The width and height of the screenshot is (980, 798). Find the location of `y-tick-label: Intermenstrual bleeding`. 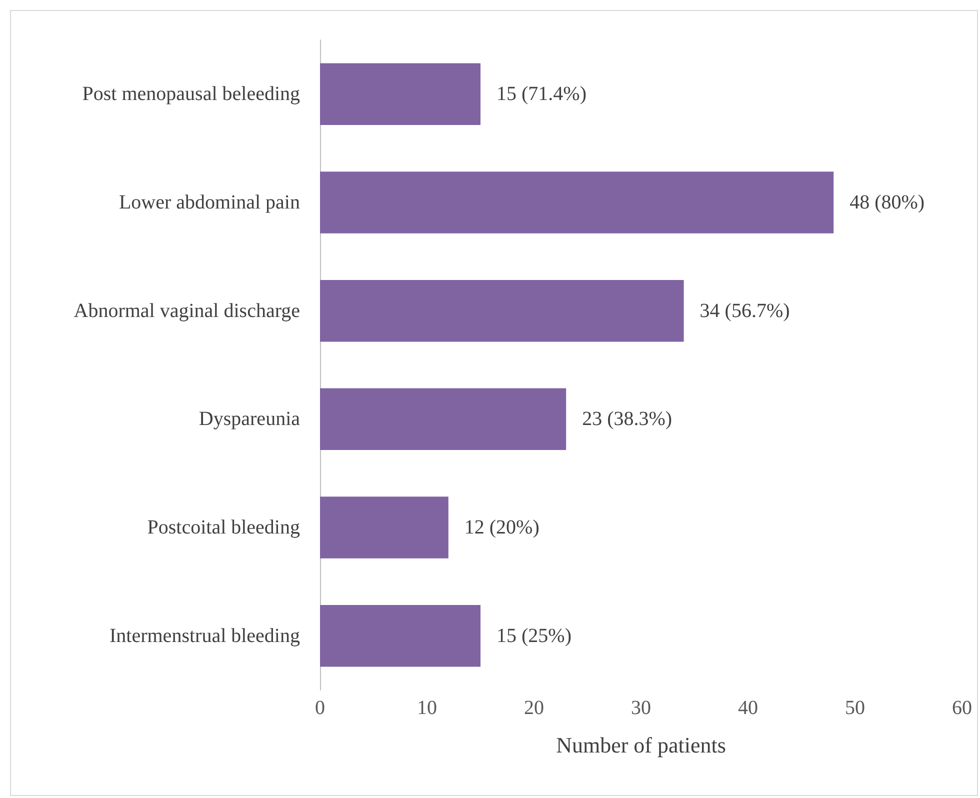

y-tick-label: Intermenstrual bleeding is located at coordinates (205, 635).